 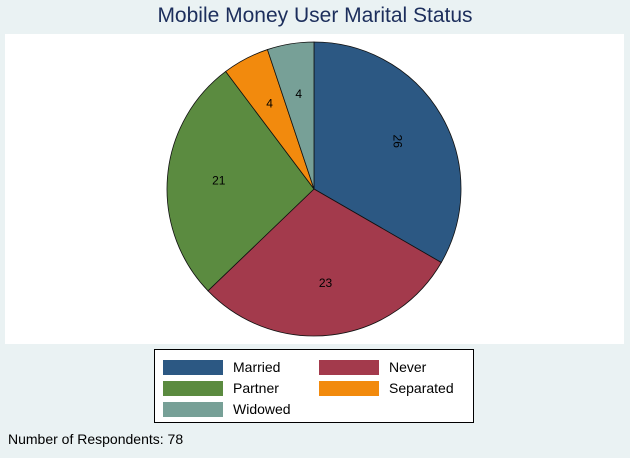 I want to click on pie-label-widowed: 4, so click(x=298, y=94).